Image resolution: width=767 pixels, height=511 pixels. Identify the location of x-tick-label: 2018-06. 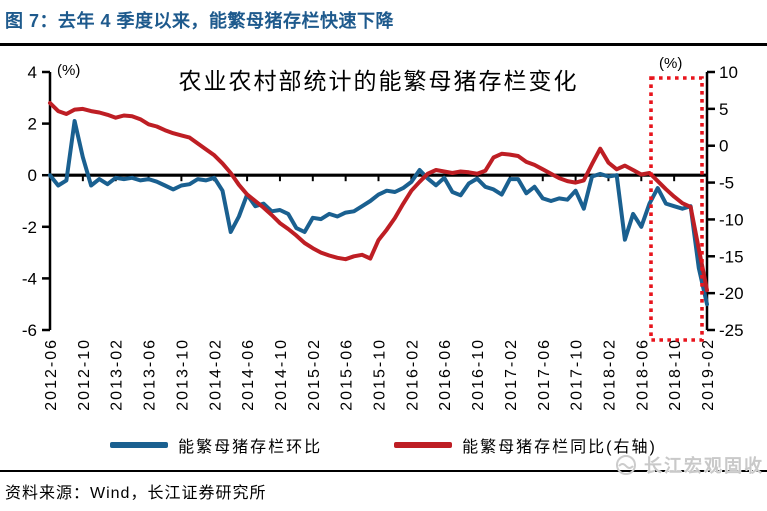
(642, 374).